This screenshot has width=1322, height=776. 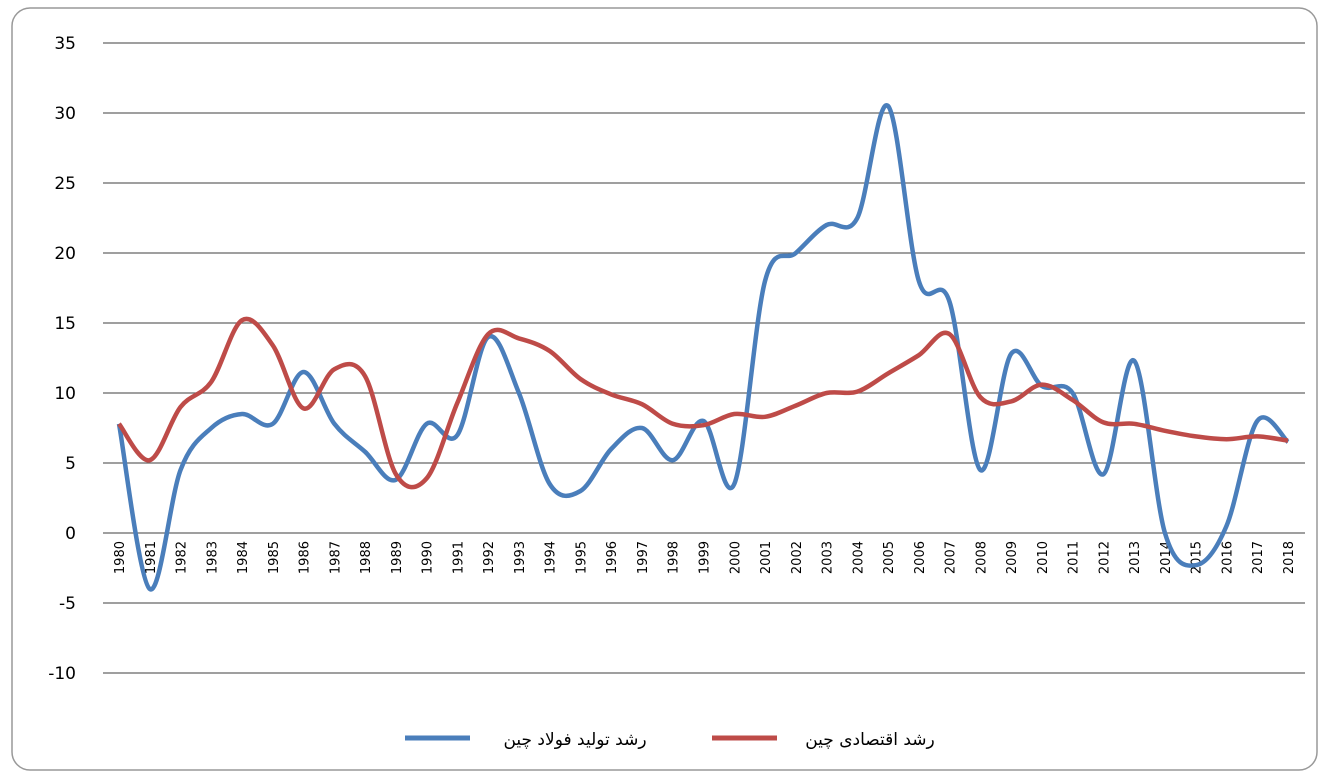 What do you see at coordinates (674, 557) in the screenshot?
I see `x-tick-label: 1998` at bounding box center [674, 557].